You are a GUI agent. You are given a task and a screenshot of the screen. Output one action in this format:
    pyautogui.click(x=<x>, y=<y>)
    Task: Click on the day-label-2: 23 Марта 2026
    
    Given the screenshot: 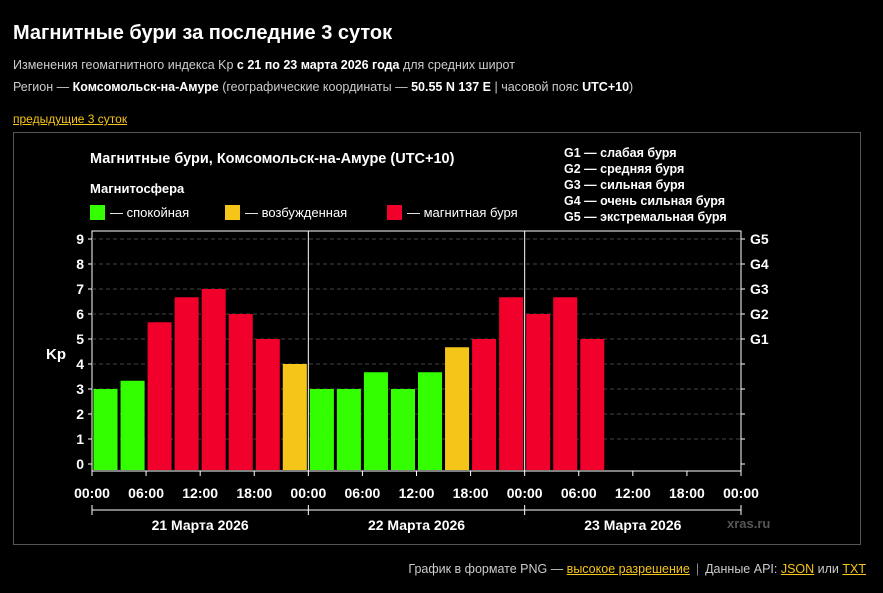 What is the action you would take?
    pyautogui.click(x=632, y=525)
    